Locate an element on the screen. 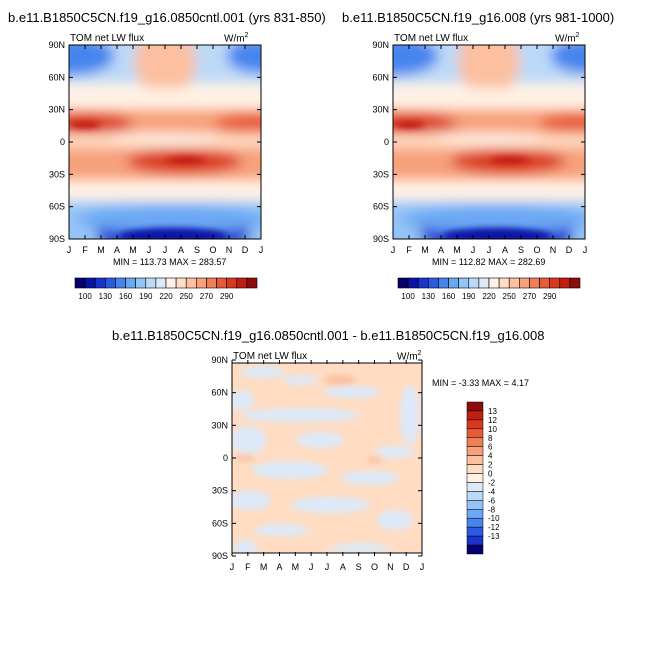 The height and width of the screenshot is (654, 654). panel1-y-tick-label: 30S is located at coordinates (57, 174).